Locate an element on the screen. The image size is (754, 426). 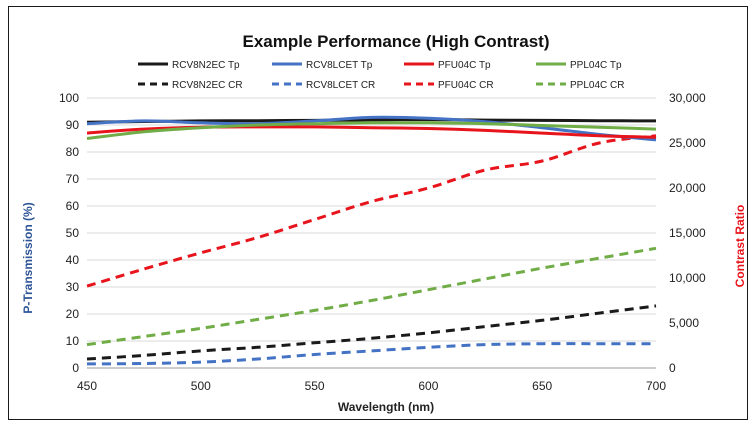
legend-label: PFU04C CR is located at coordinates (466, 85).